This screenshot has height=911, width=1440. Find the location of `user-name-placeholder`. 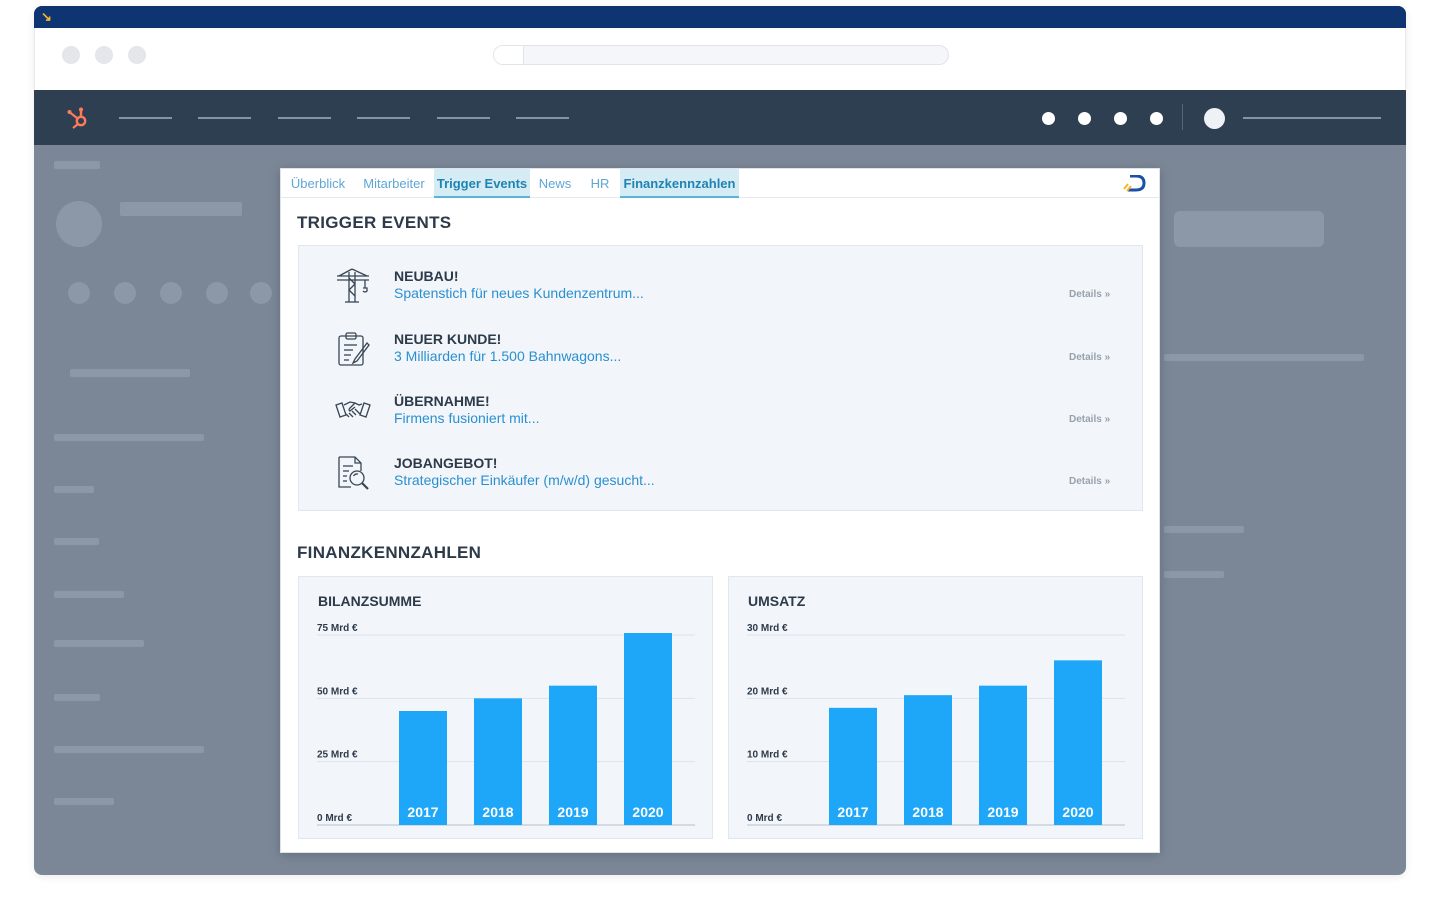

user-name-placeholder is located at coordinates (1312, 118).